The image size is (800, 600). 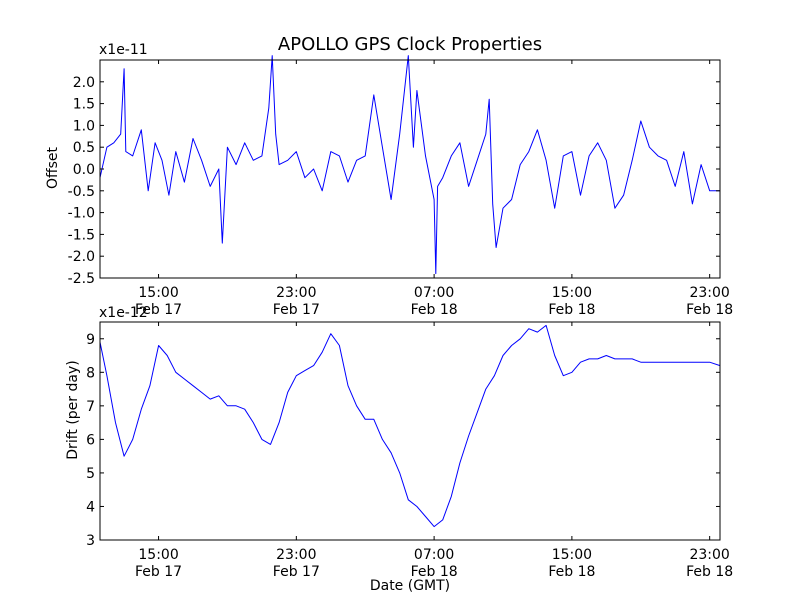 I want to click on y-tick-label-0-7: 1.0, so click(x=84, y=126).